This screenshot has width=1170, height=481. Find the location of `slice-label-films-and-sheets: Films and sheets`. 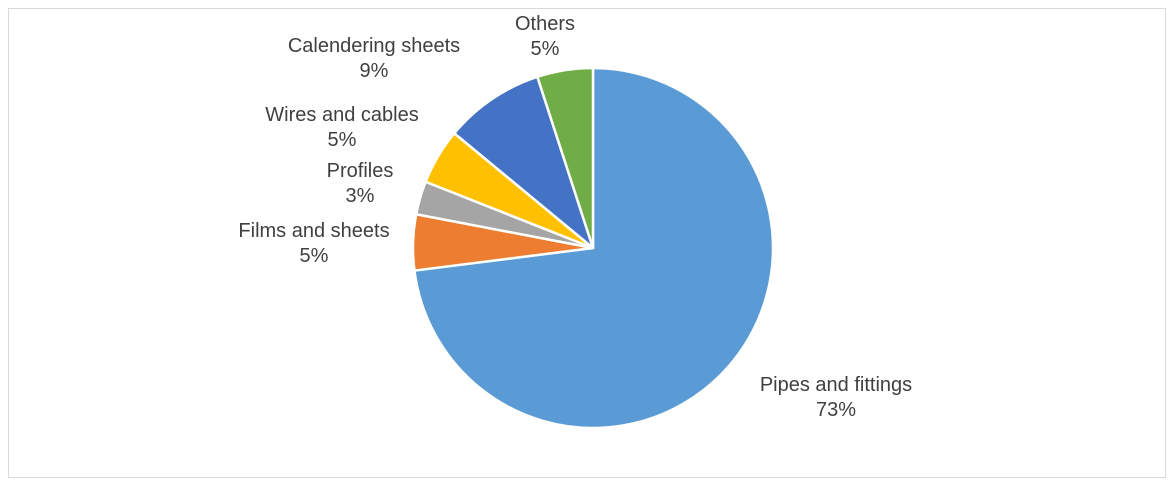

slice-label-films-and-sheets: Films and sheets is located at coordinates (313, 231).